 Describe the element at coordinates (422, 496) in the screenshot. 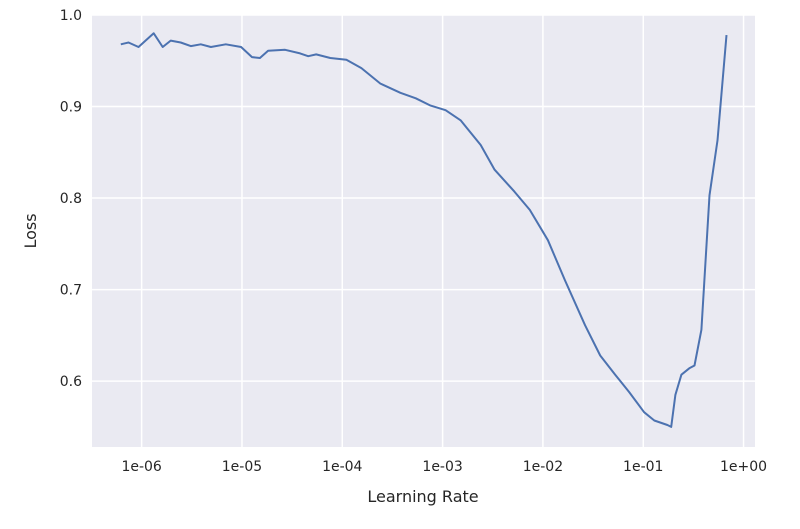

I see `x-axis-label: Learning Rate` at that location.